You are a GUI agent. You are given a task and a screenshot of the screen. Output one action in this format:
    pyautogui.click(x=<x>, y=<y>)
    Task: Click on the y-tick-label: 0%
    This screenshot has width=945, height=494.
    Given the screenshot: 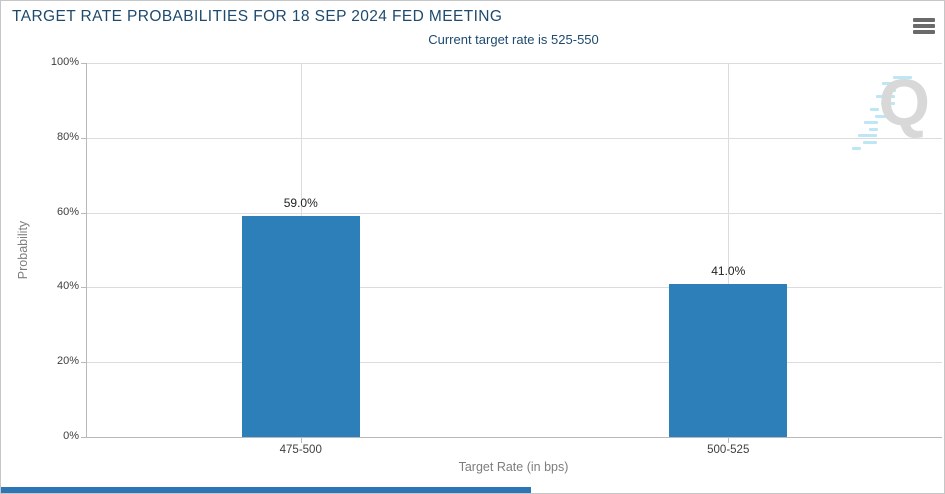 What is the action you would take?
    pyautogui.click(x=71, y=436)
    